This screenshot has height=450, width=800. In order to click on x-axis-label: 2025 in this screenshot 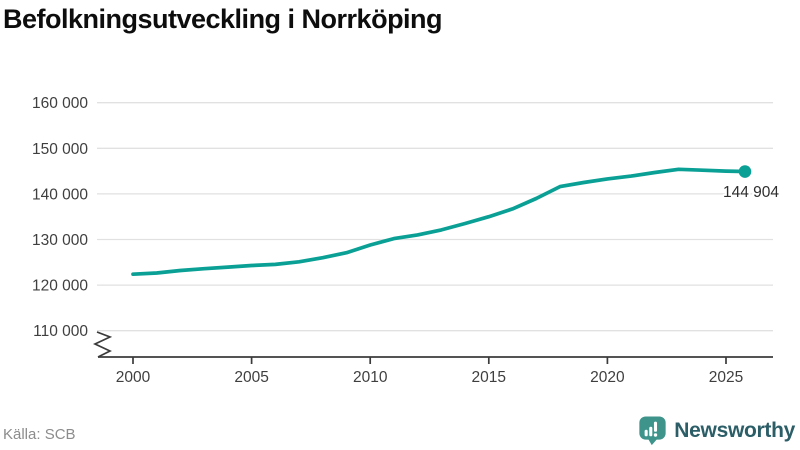, I will do `click(726, 377)`.